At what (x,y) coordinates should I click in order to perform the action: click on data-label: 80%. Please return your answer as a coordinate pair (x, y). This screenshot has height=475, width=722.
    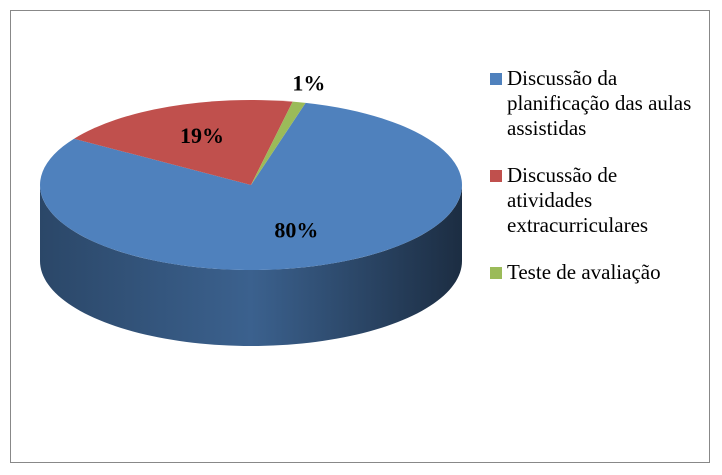
    Looking at the image, I should click on (296, 230).